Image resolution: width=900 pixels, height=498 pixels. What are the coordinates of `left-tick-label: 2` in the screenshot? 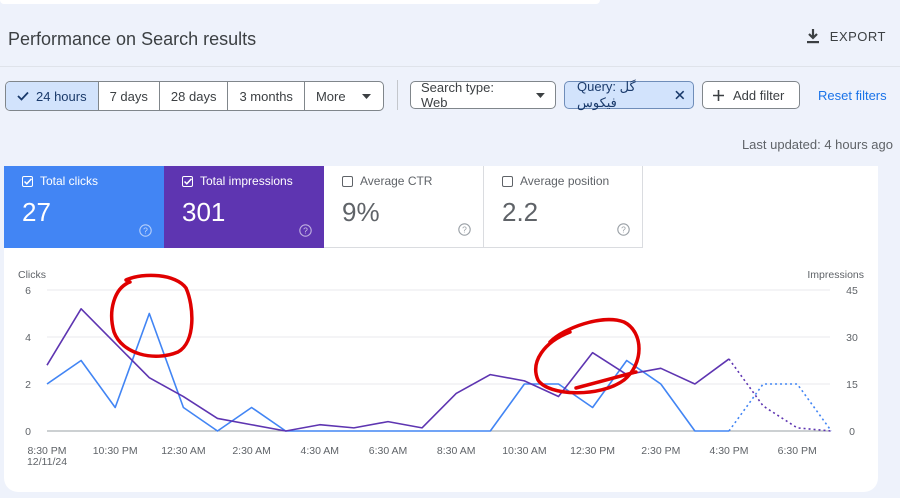 It's located at (28, 385).